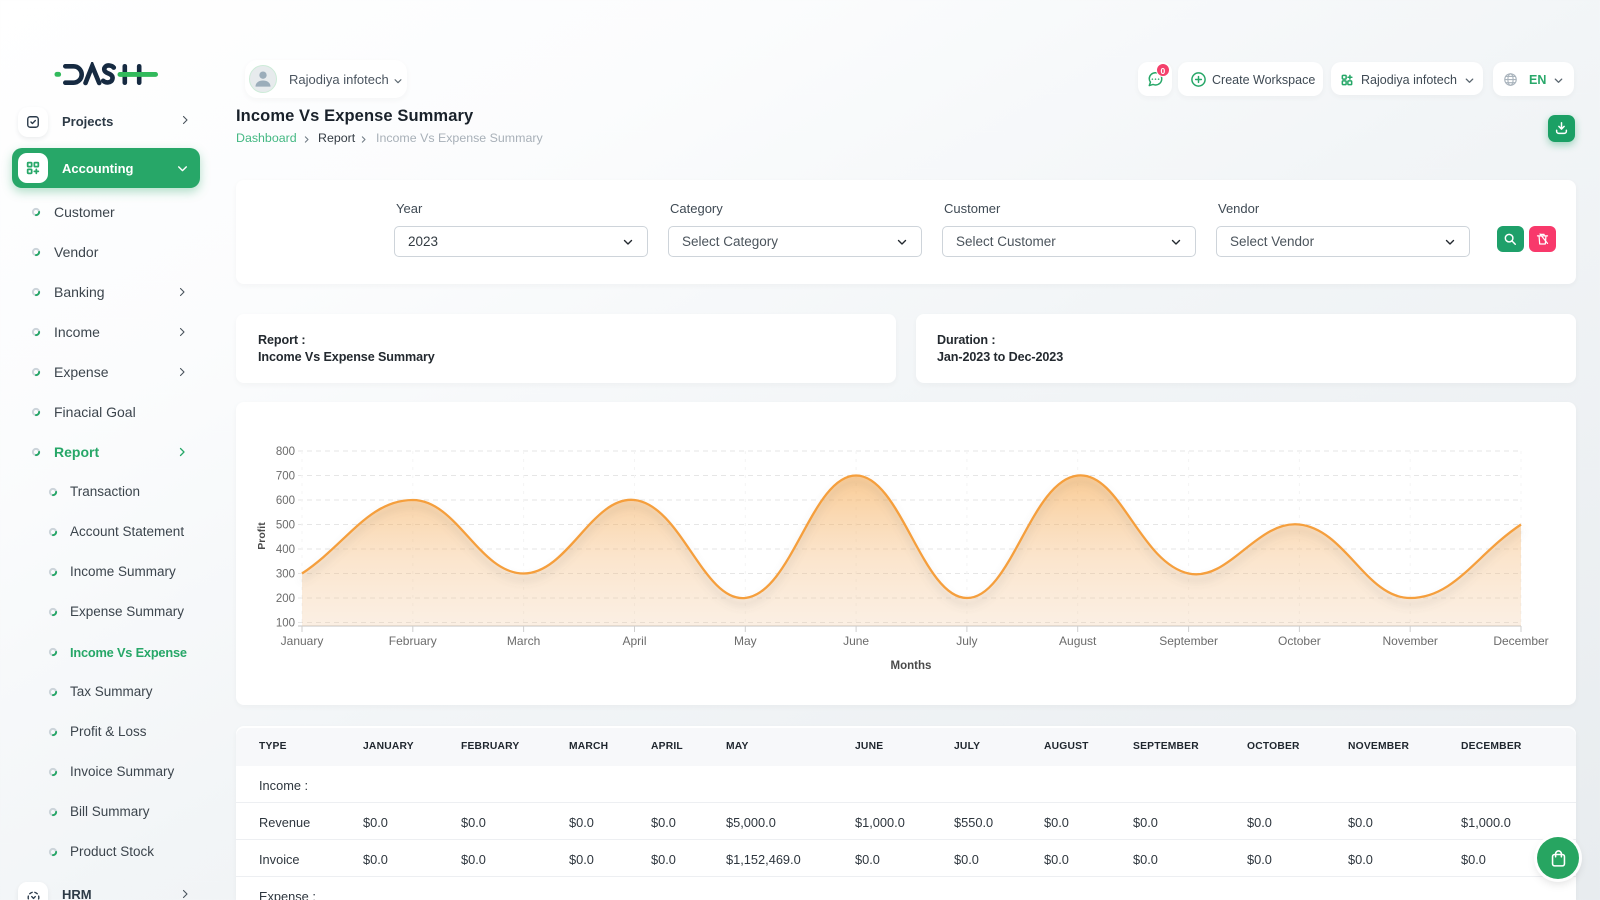 The height and width of the screenshot is (900, 1600). I want to click on svg-text: June, so click(856, 641).